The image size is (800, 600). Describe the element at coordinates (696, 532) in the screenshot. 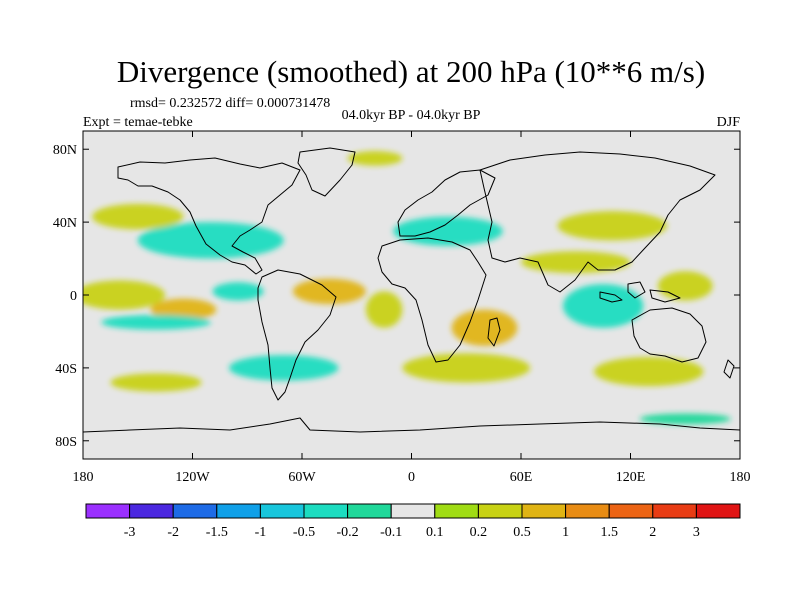

I see `colorbar-label: 3` at that location.